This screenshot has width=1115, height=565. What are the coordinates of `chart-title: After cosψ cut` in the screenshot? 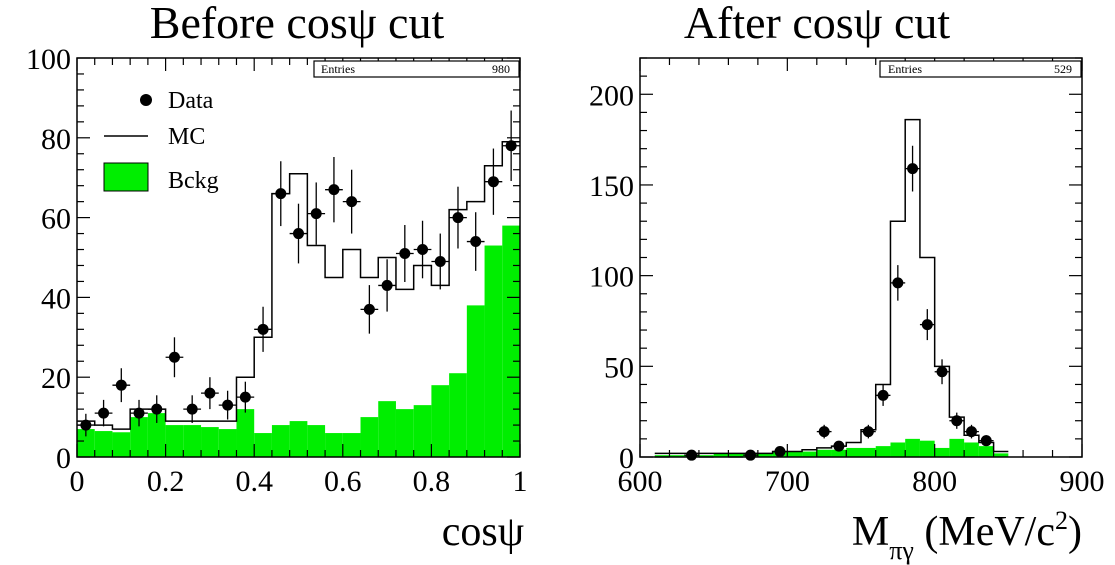 It's located at (817, 24).